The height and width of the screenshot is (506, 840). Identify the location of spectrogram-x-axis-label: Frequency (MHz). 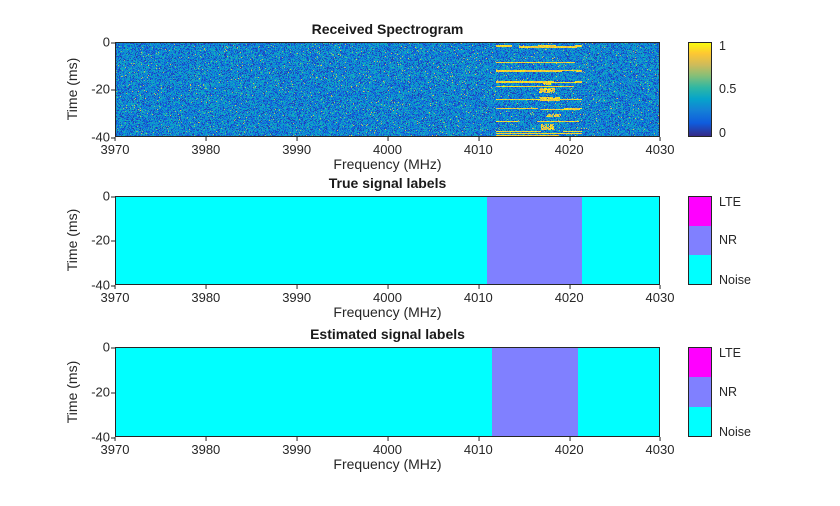
(387, 164).